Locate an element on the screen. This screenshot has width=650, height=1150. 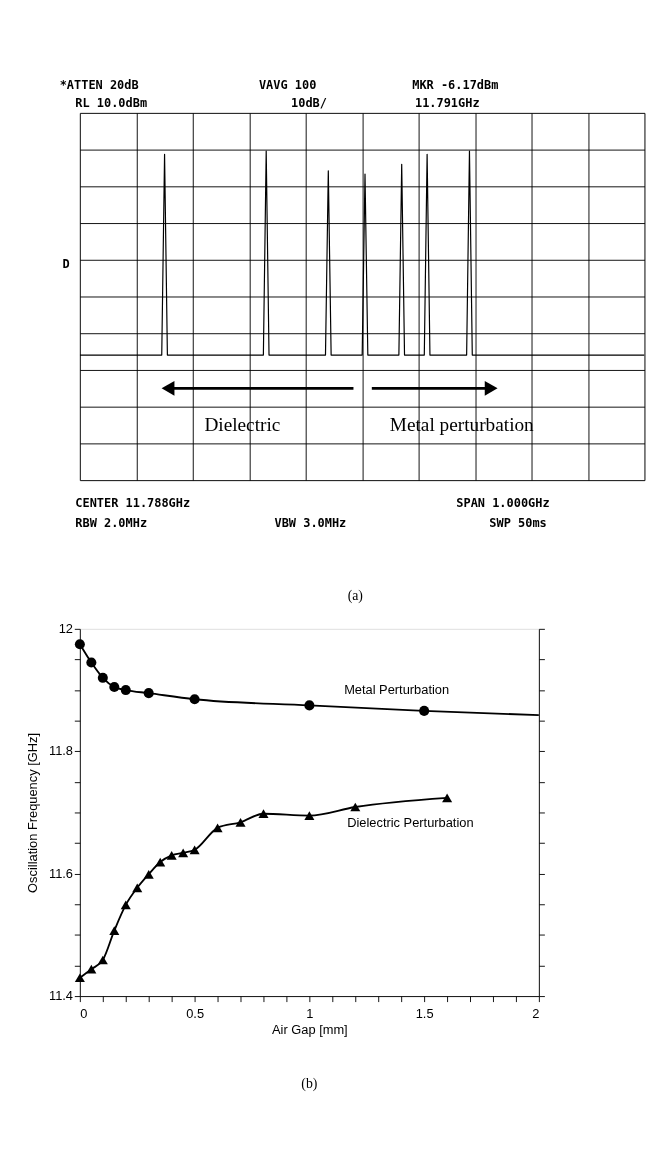
text: (b) is located at coordinates (309, 1083).